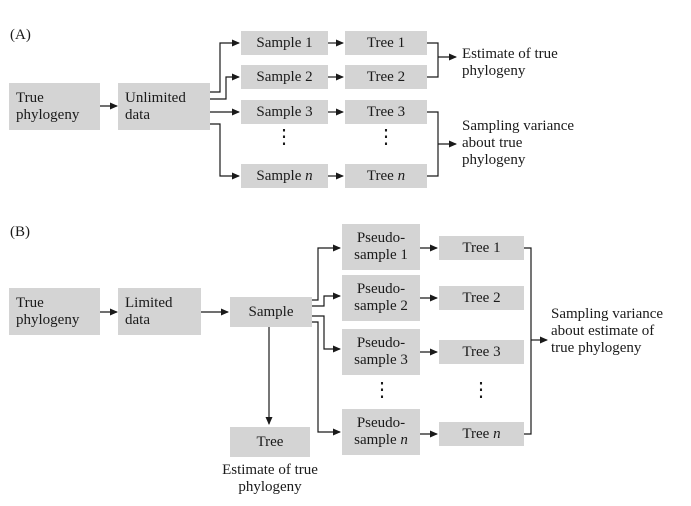 This screenshot has height=506, width=691. Describe the element at coordinates (284, 43) in the screenshot. I see `a-sample-1-box: Sample 1` at that location.